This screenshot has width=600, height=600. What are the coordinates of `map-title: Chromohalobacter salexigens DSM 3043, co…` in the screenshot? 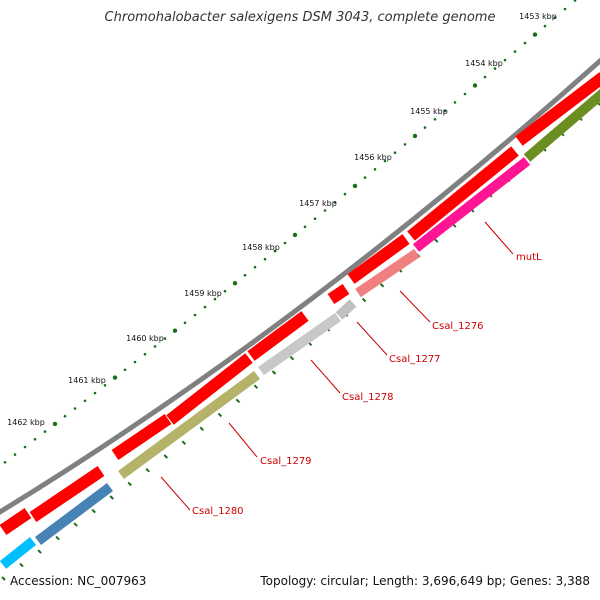 It's located at (300, 17).